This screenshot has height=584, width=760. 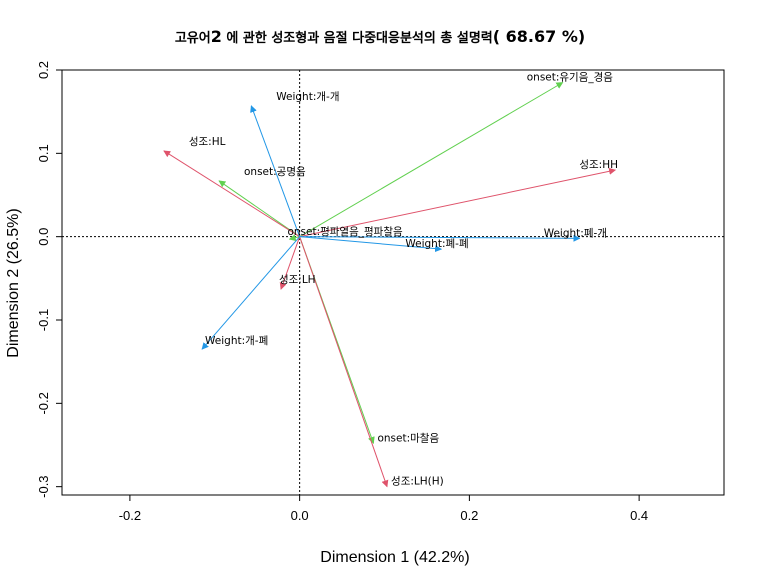 I want to click on x-tick-label: 0.2, so click(x=469, y=515).